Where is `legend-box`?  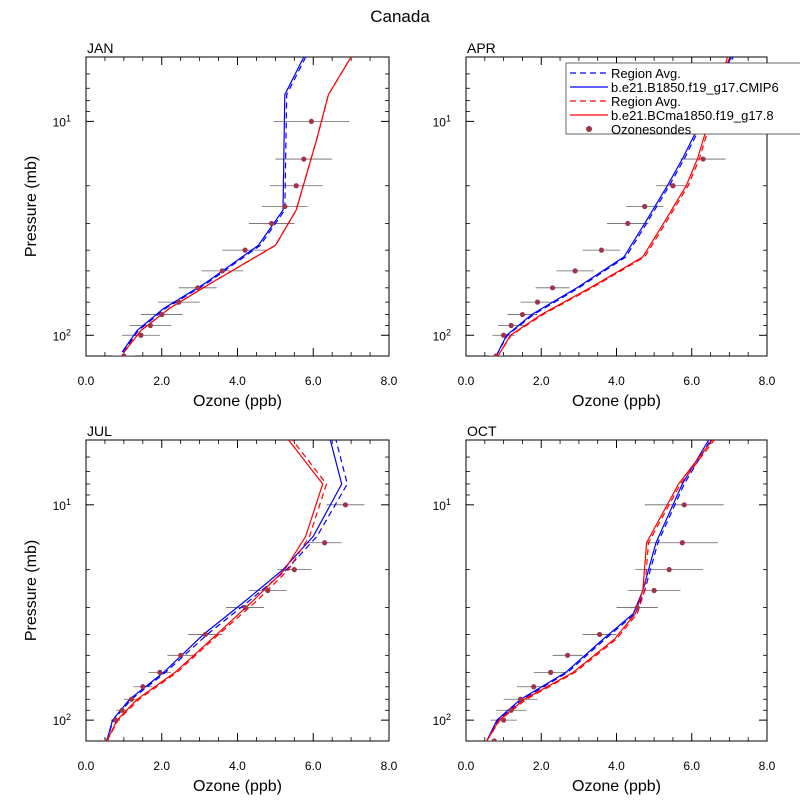
legend-box is located at coordinates (682, 98).